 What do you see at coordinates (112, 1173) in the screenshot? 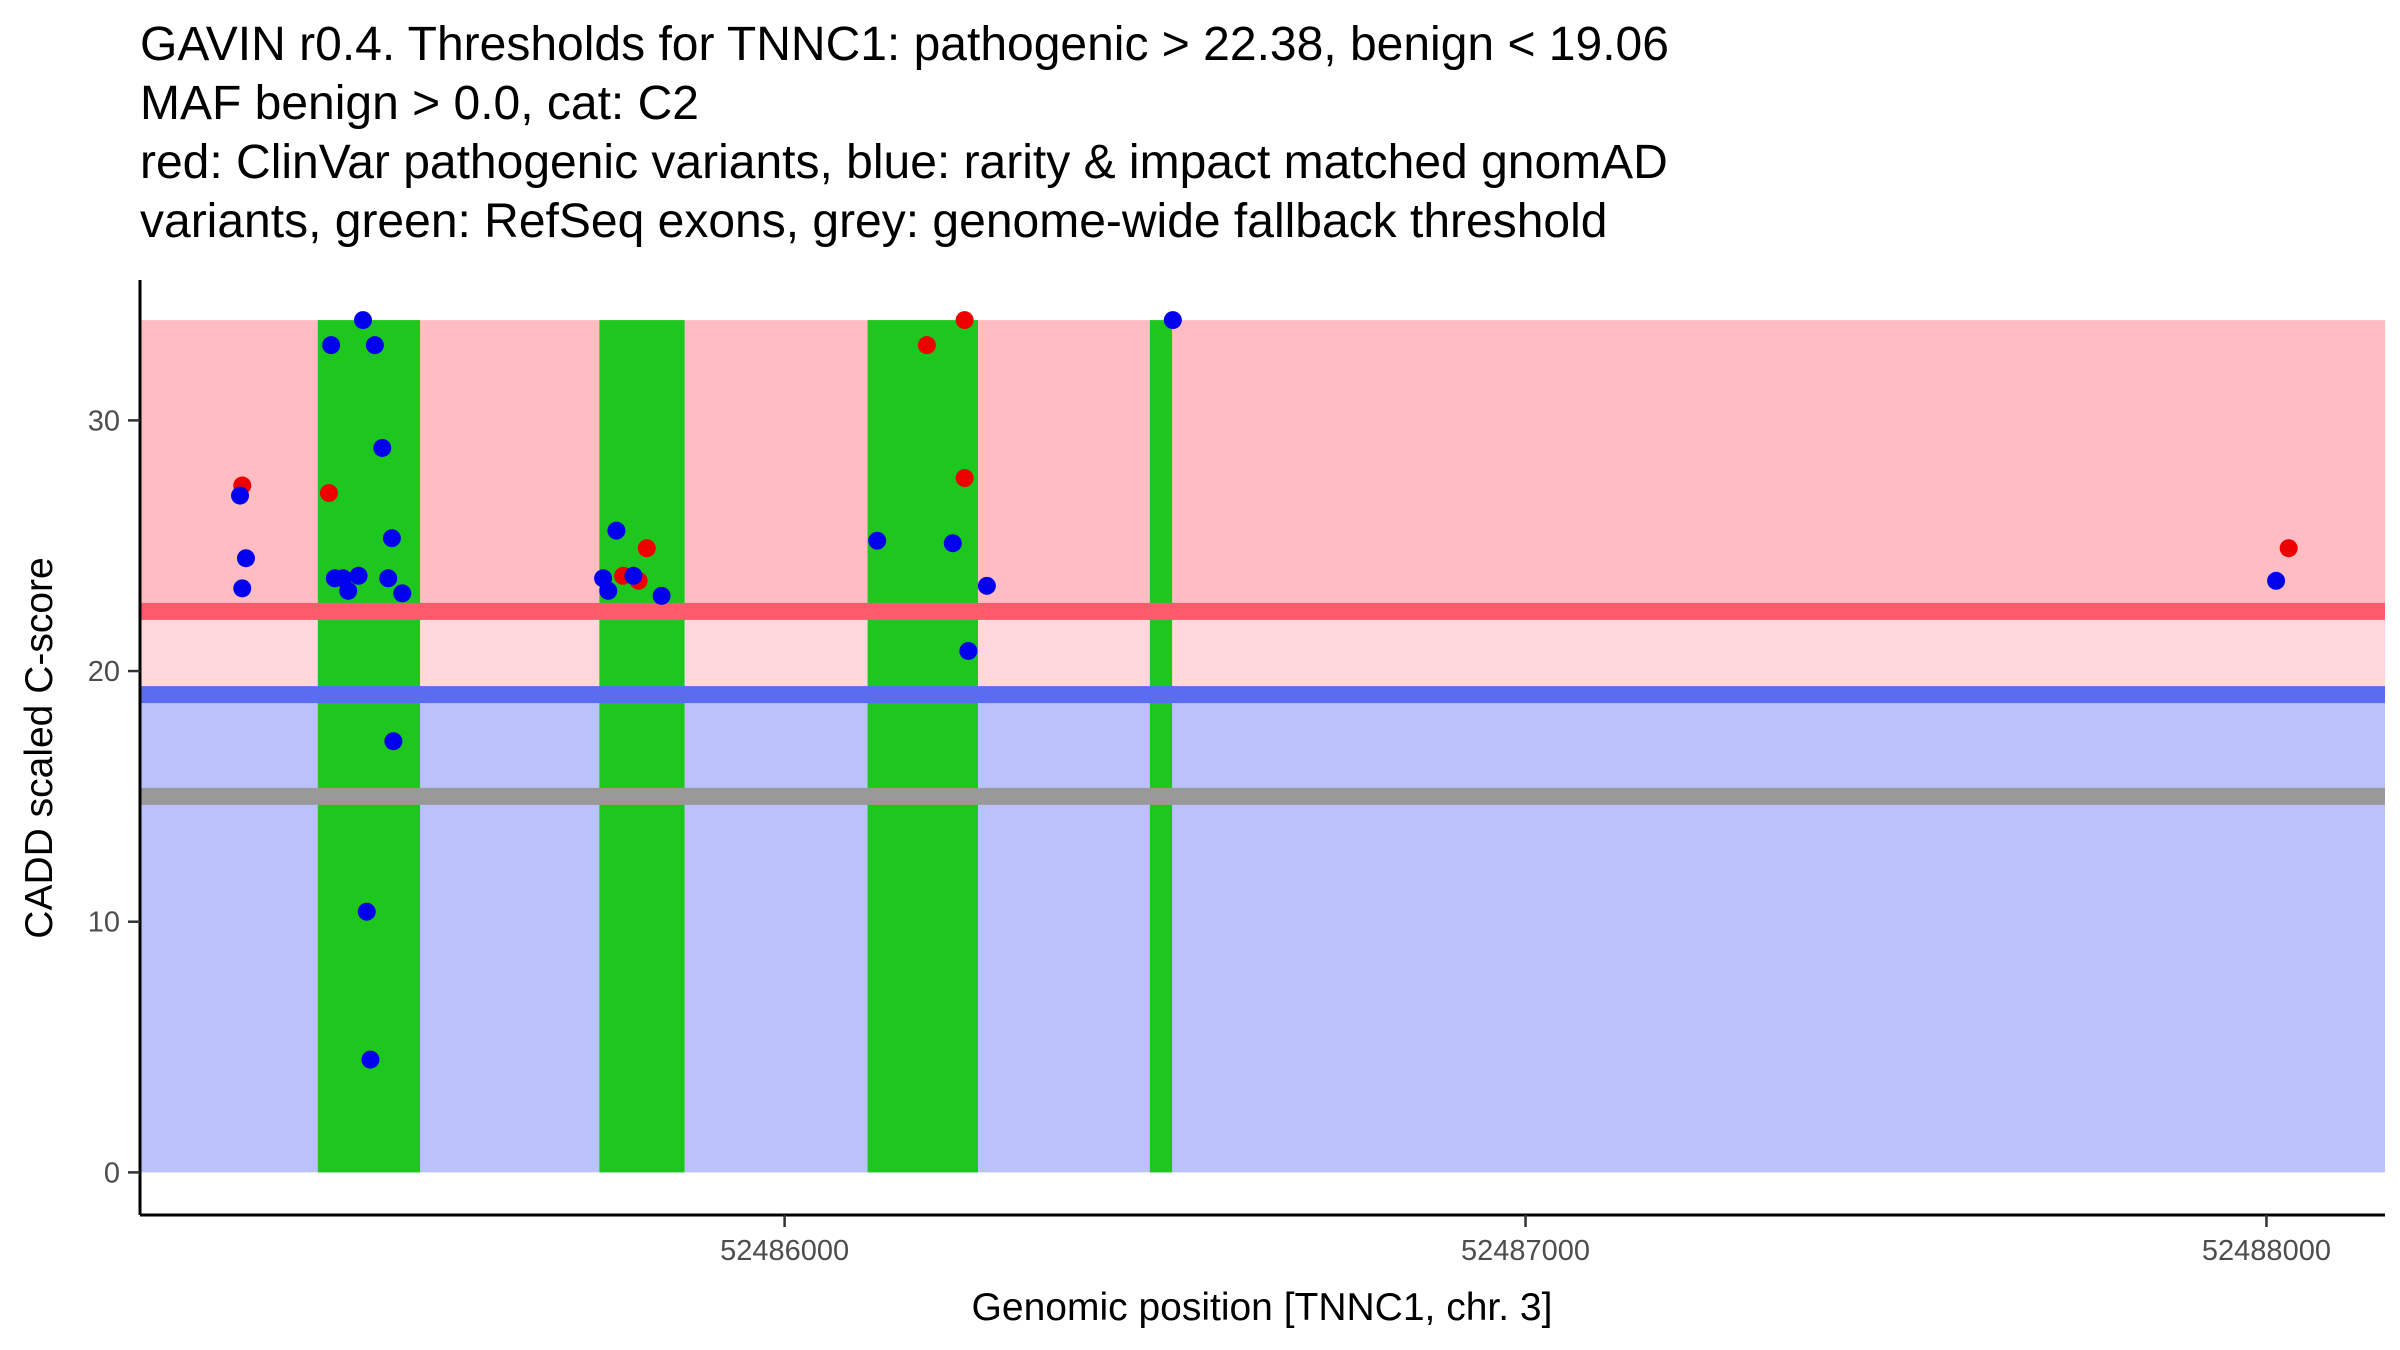
I see `y-tick-label-0: 0` at bounding box center [112, 1173].